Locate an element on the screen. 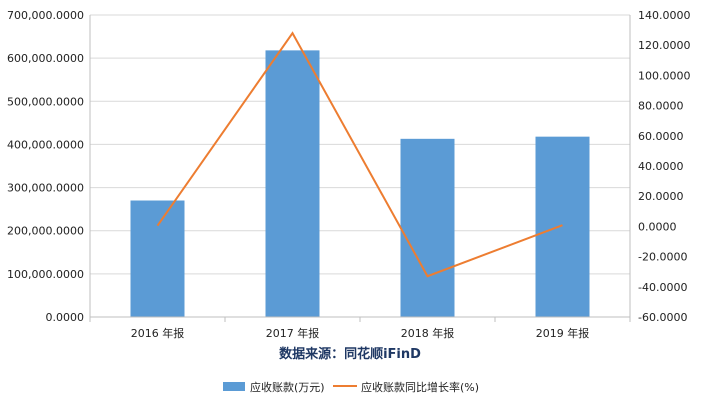 Image resolution: width=710 pixels, height=402 pixels. left-tick-label: 700,000.0000 is located at coordinates (45, 15).